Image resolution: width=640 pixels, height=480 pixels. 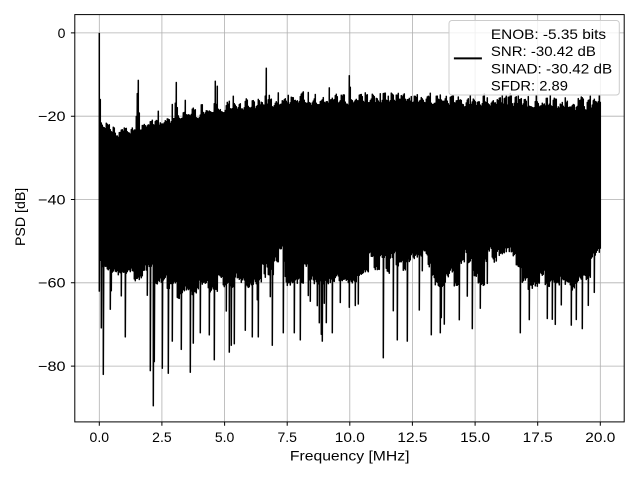 What do you see at coordinates (412, 437) in the screenshot?
I see `svg-text: 12.5` at bounding box center [412, 437].